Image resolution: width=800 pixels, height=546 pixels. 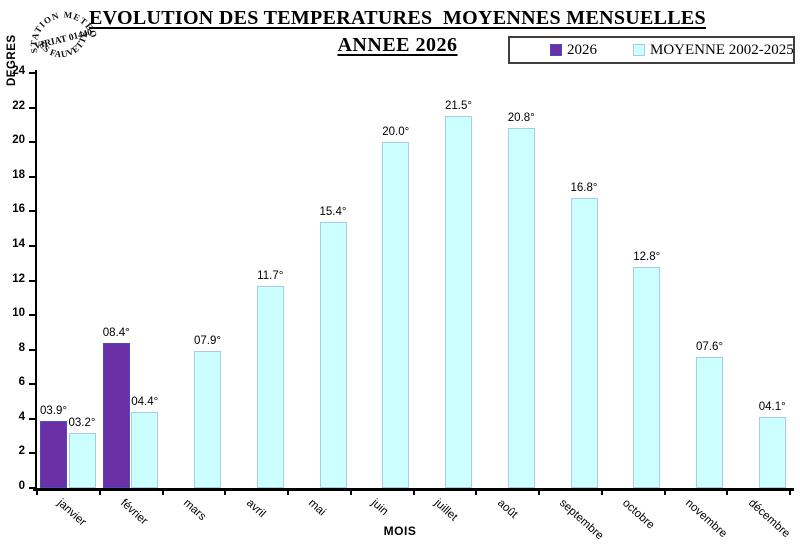 What do you see at coordinates (458, 106) in the screenshot?
I see `bar-value-label: 21.5°` at bounding box center [458, 106].